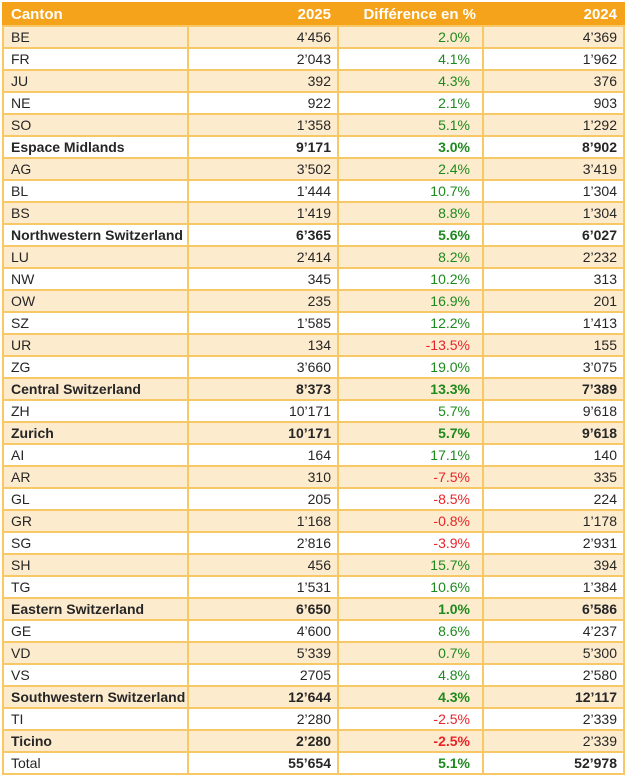 The height and width of the screenshot is (775, 627). What do you see at coordinates (410, 521) in the screenshot?
I see `diff-percent-cell: -0.8%` at bounding box center [410, 521].